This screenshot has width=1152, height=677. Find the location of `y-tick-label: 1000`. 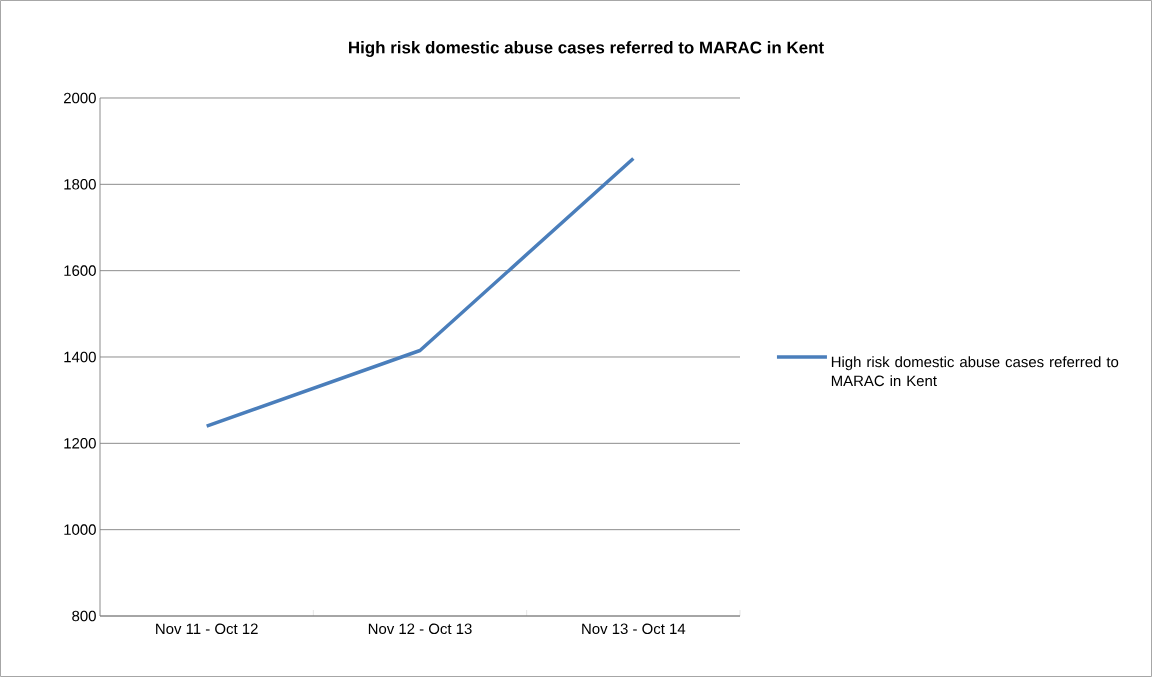

y-tick-label: 1000 is located at coordinates (80, 529).